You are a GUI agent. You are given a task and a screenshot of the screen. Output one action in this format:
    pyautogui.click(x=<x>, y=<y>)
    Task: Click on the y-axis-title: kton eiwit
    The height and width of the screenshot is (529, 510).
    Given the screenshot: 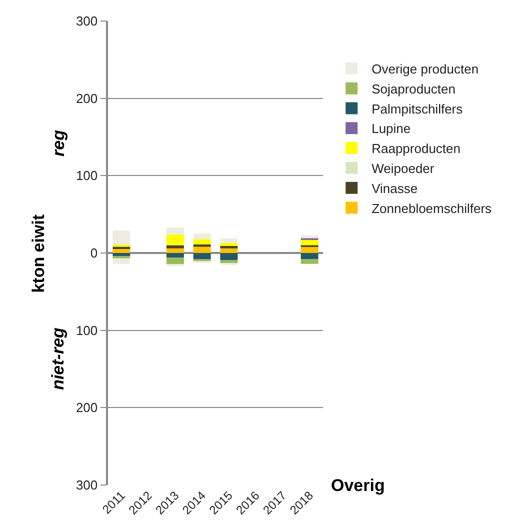 What is the action you would take?
    pyautogui.click(x=38, y=253)
    